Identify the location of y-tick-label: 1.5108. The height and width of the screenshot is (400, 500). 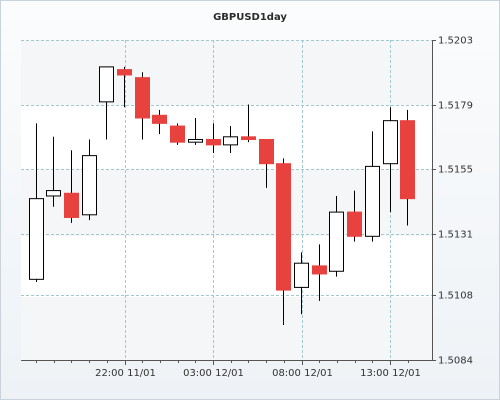
(455, 296).